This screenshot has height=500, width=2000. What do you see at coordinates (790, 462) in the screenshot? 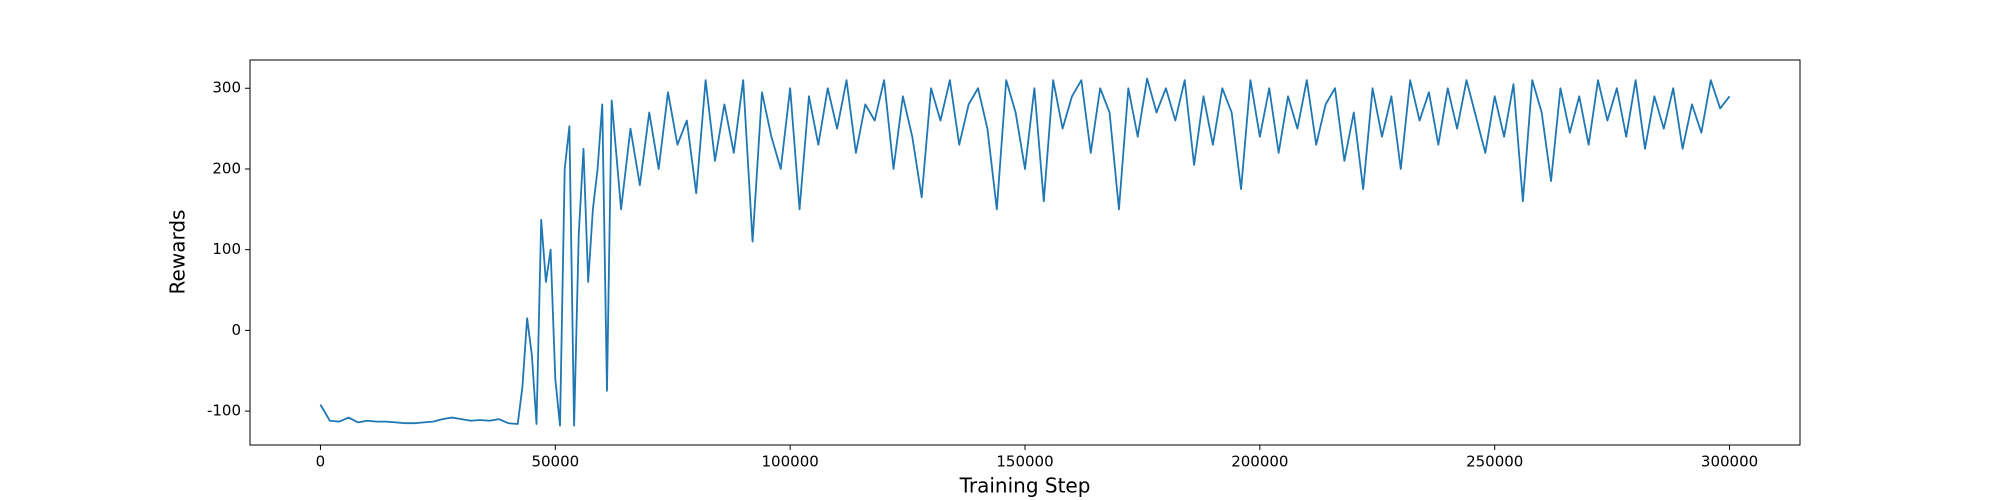
I see `x-tick-label: 100000` at bounding box center [790, 462].